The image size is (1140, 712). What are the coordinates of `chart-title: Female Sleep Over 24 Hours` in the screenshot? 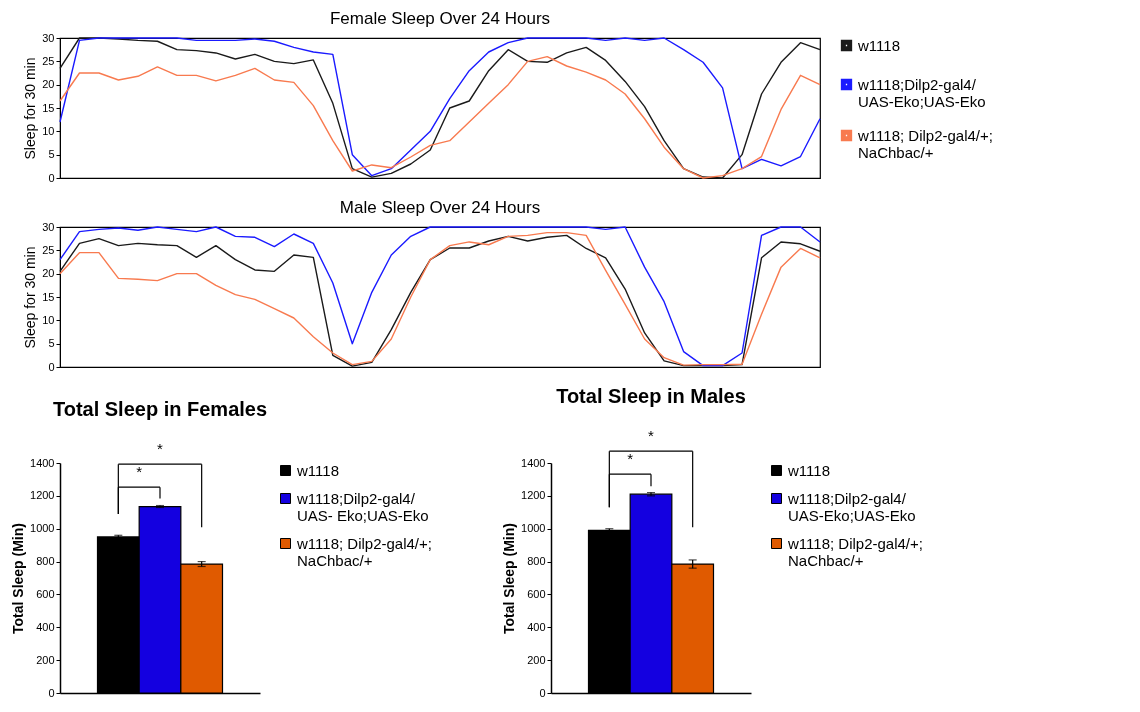 It's located at (440, 18).